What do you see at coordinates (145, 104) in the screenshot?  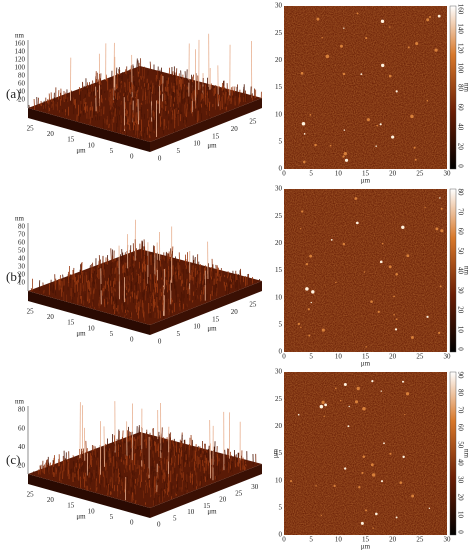 I see `surface-top` at bounding box center [145, 104].